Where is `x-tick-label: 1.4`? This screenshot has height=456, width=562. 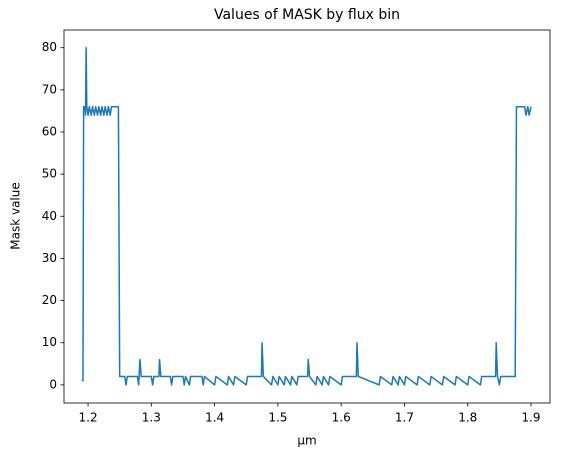 x-tick-label: 1.4 is located at coordinates (214, 418).